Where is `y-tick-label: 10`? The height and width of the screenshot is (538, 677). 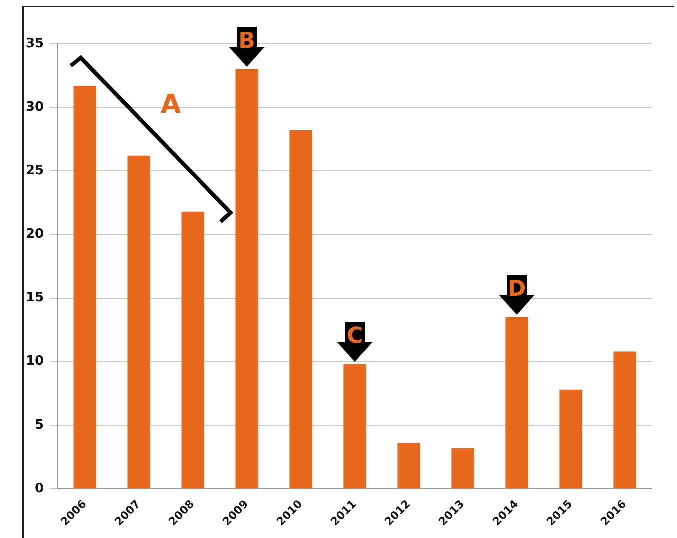 y-tick-label: 10 is located at coordinates (35, 362).